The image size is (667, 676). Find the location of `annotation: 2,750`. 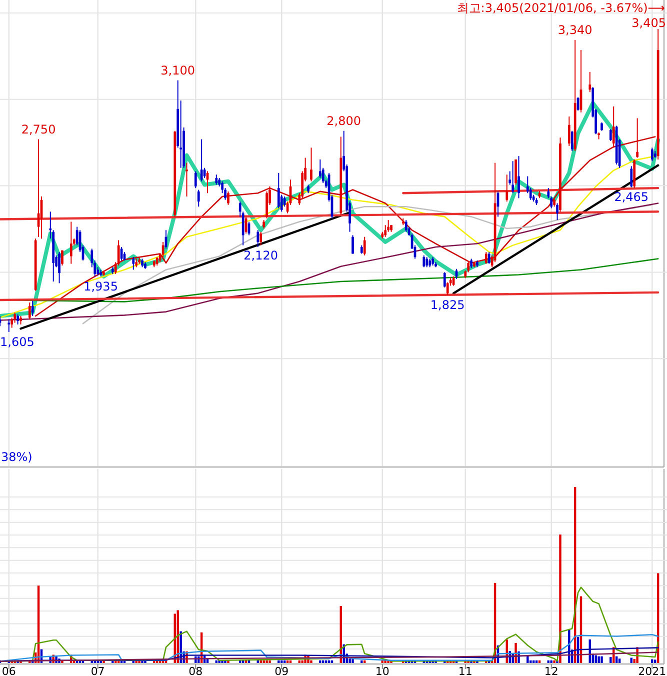

annotation: 2,750 is located at coordinates (38, 129).